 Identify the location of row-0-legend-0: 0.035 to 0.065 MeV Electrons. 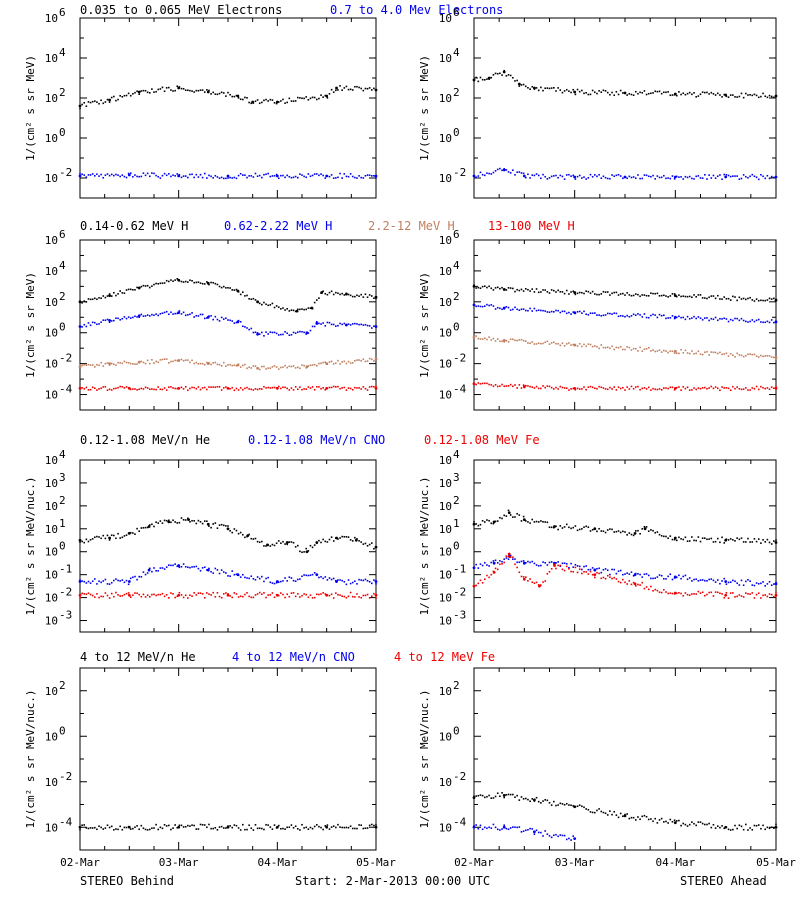
(181, 10).